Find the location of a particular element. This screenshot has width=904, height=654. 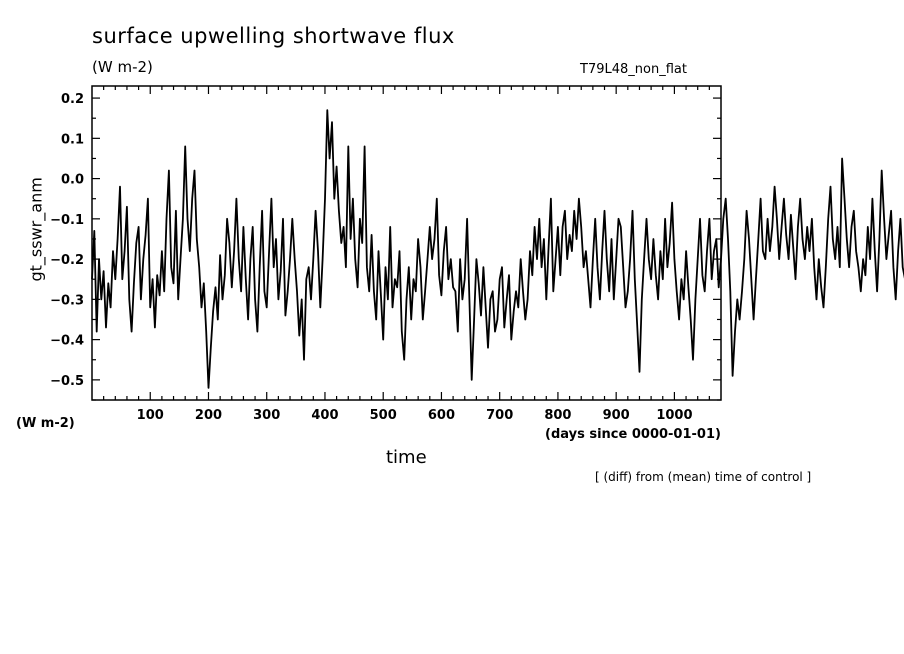

x-axis-label: time is located at coordinates (406, 457).